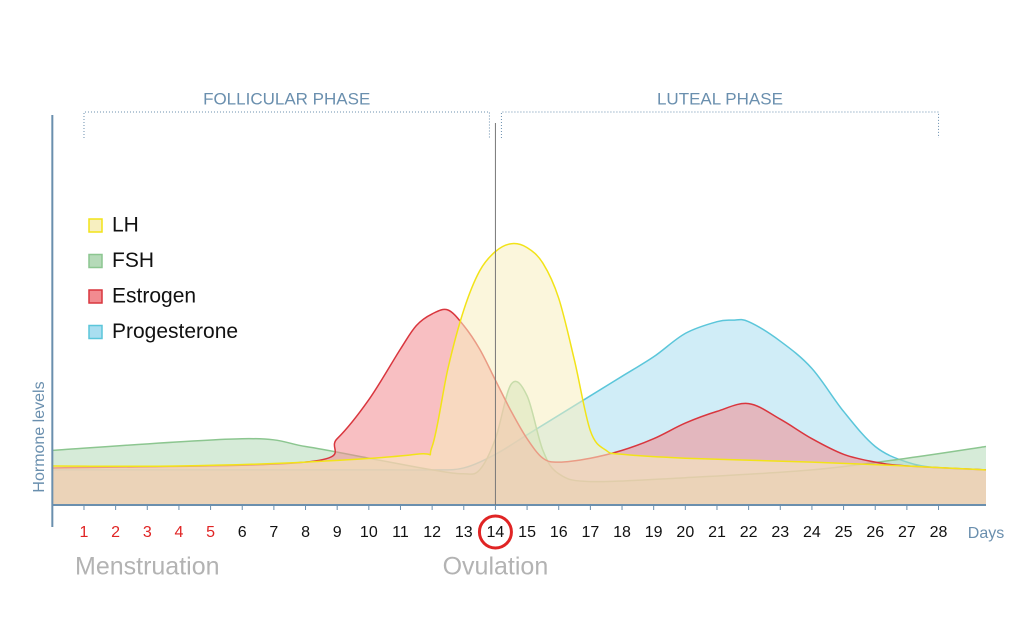 The width and height of the screenshot is (1024, 625). I want to click on x-tick-label: 12, so click(432, 532).